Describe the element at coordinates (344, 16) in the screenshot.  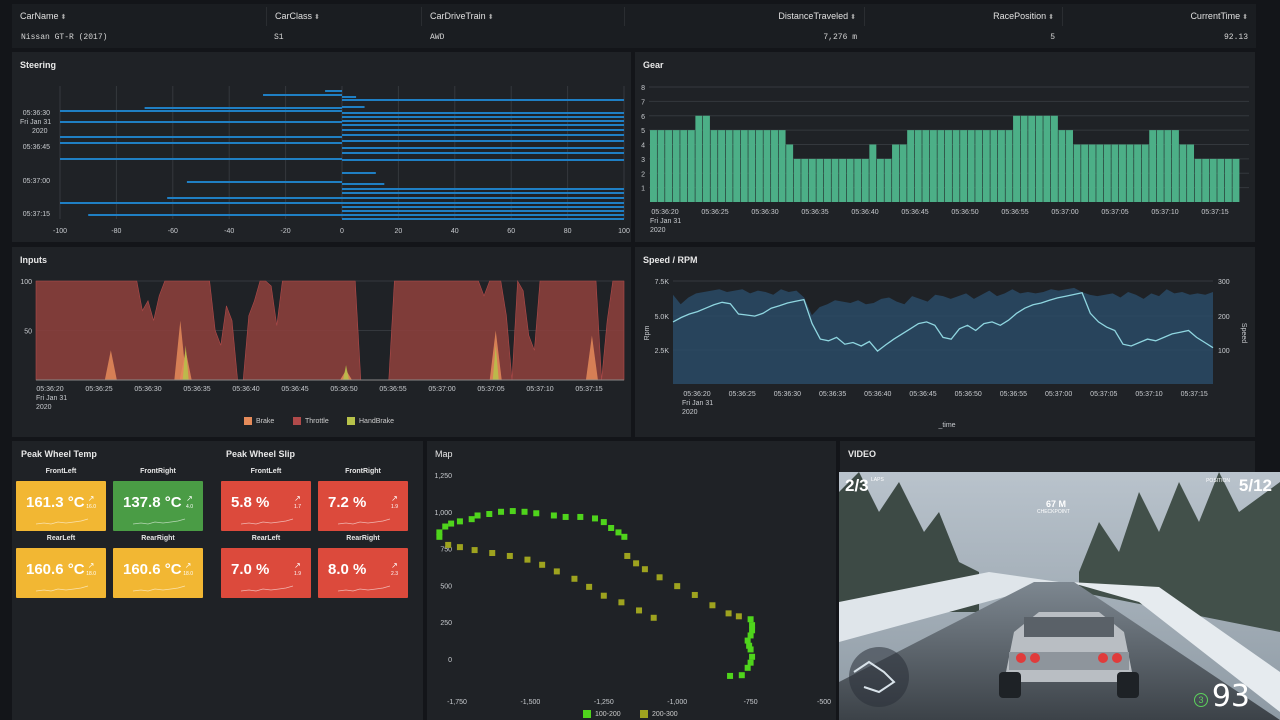
I see `col-header-carclass: CarClass ⬍` at that location.